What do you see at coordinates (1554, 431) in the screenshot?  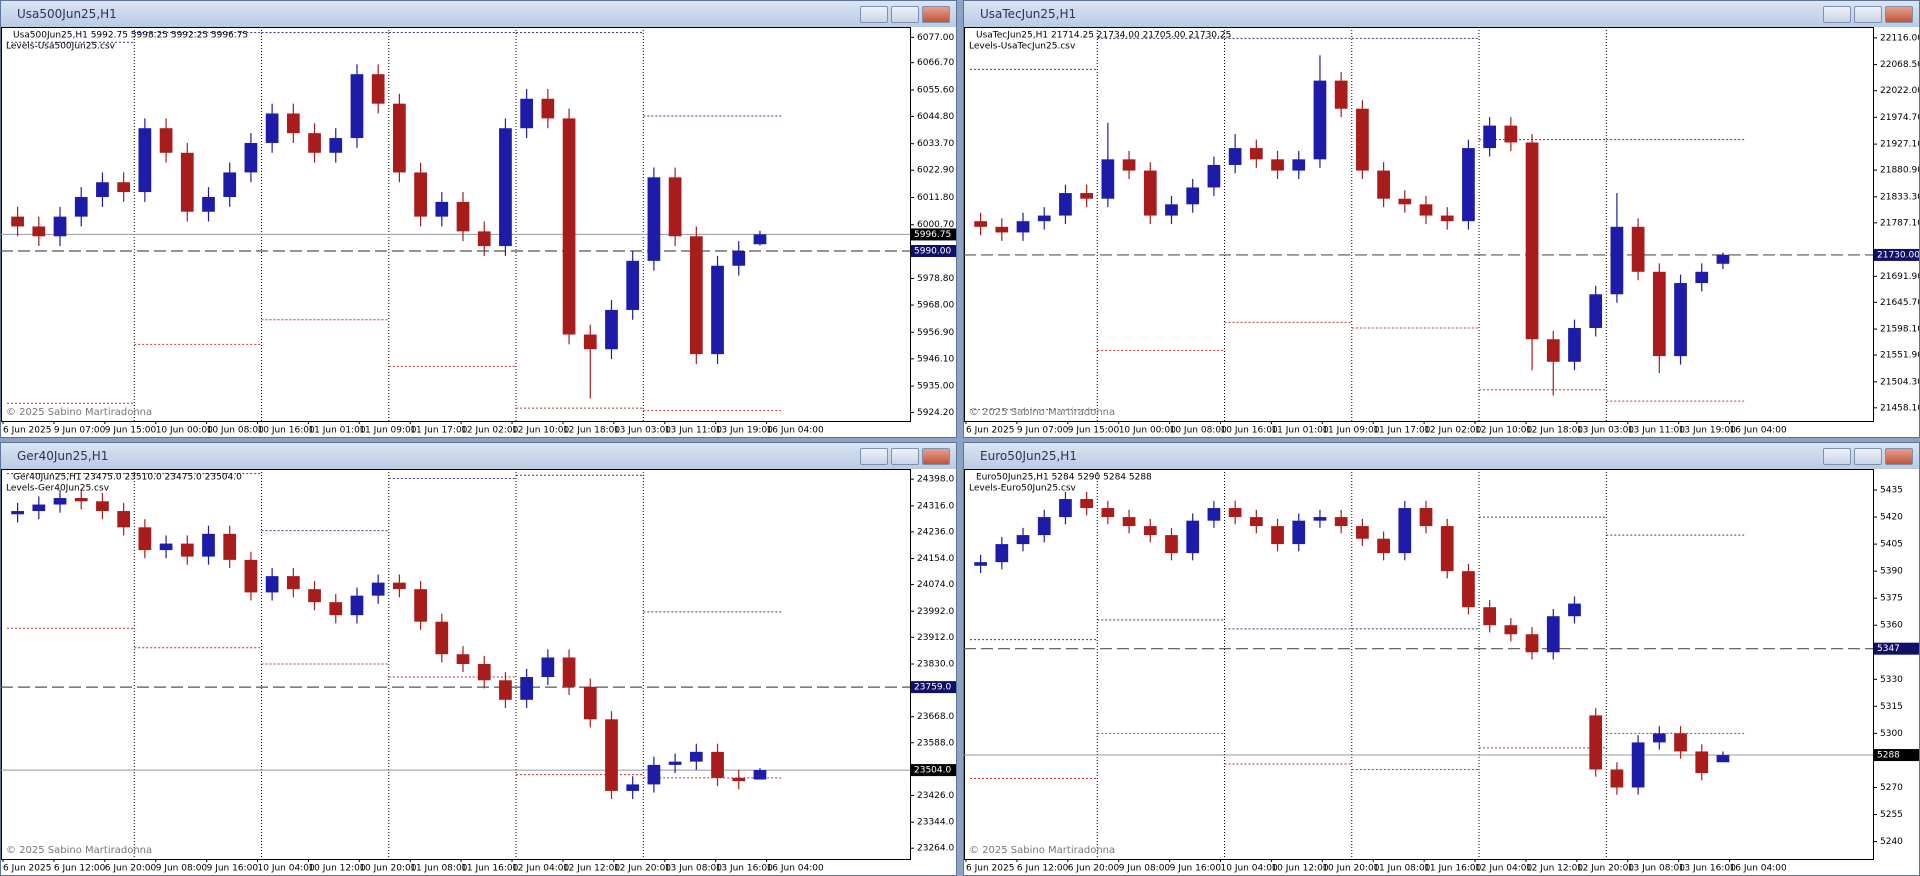 I see `x-tick-label: 12 Jun 18:00` at bounding box center [1554, 431].